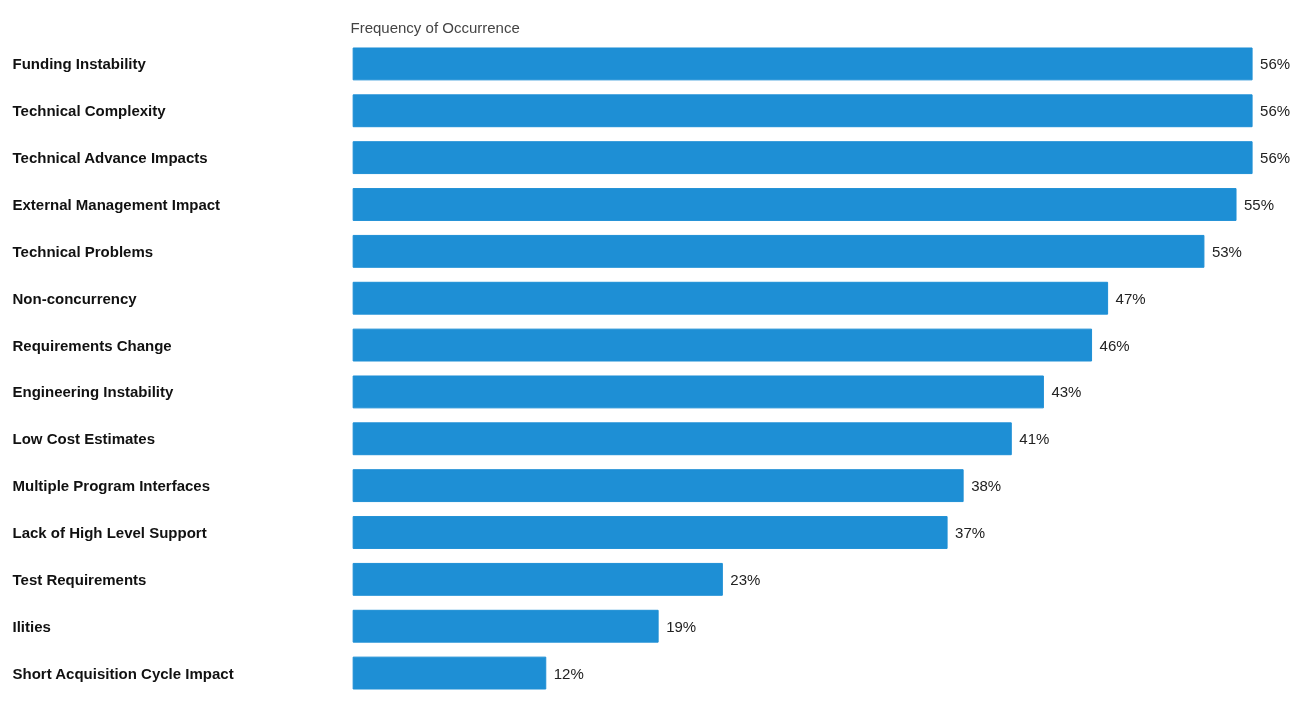 This screenshot has width=1306, height=706. I want to click on y-tick-label: Technical Problems, so click(83, 251).